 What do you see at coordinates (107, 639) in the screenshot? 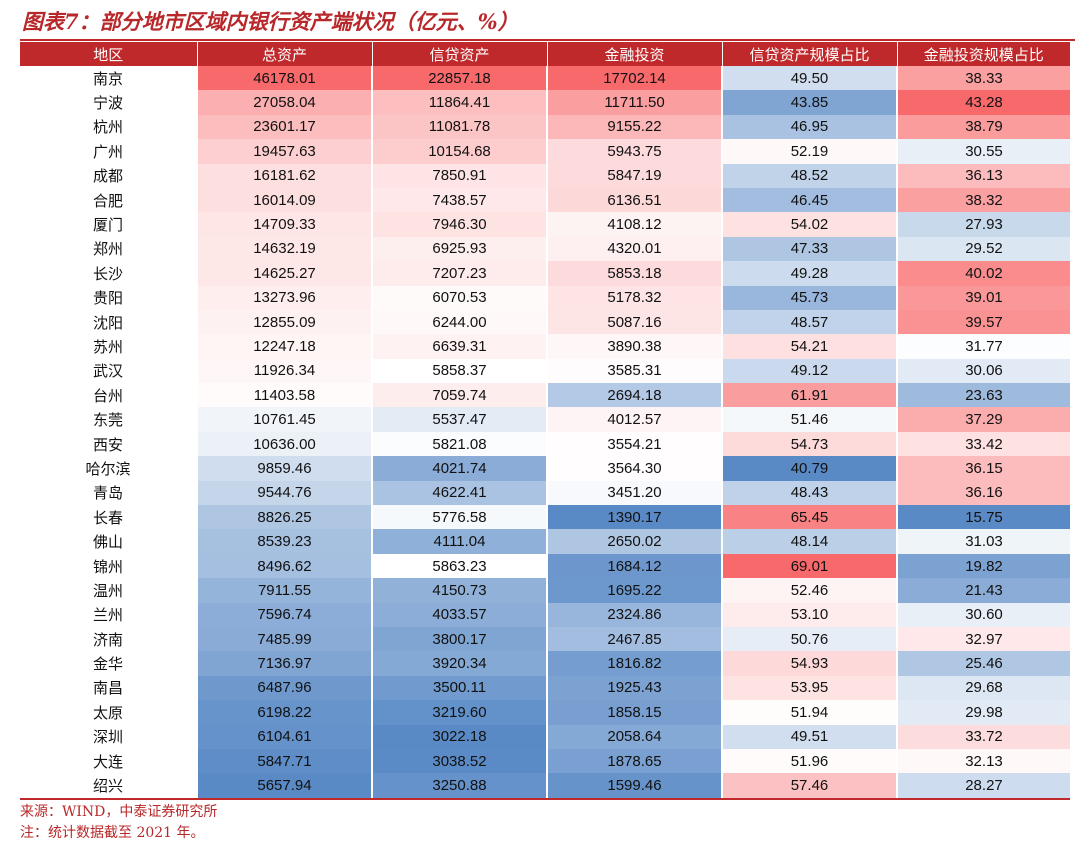
I see `region-cell: 济南` at bounding box center [107, 639].